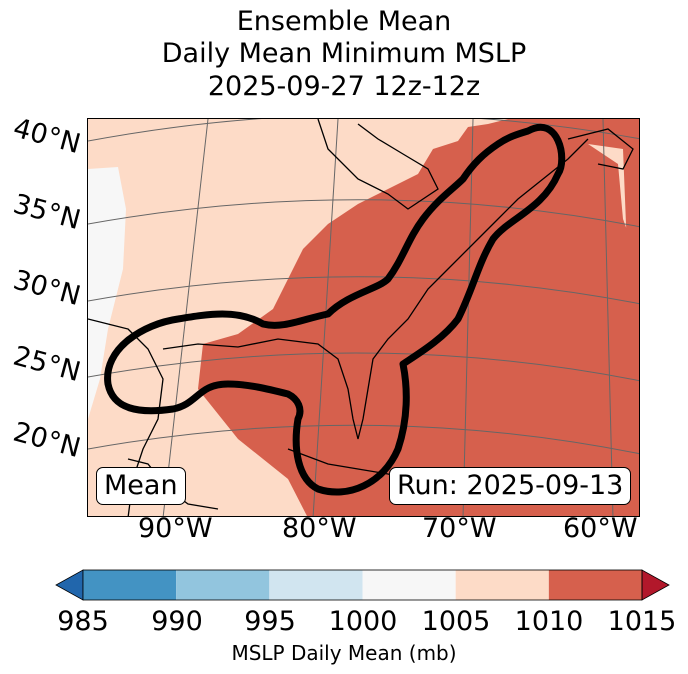 This screenshot has width=688, height=674. What do you see at coordinates (600, 149) in the screenshot?
I see `coastline-maritimes` at bounding box center [600, 149].